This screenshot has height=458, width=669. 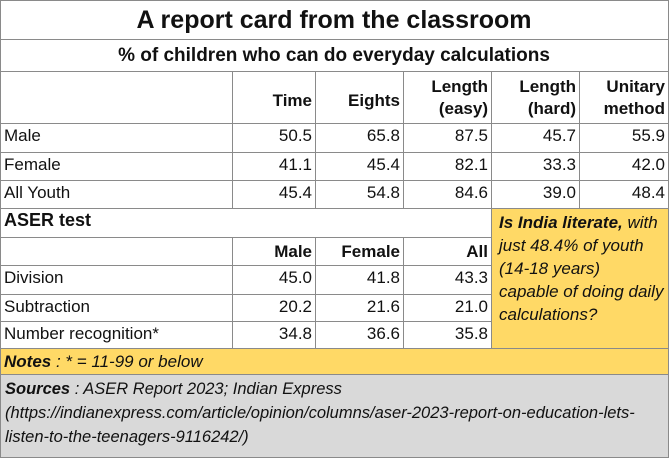 I want to click on column-header-line: method, so click(x=634, y=108).